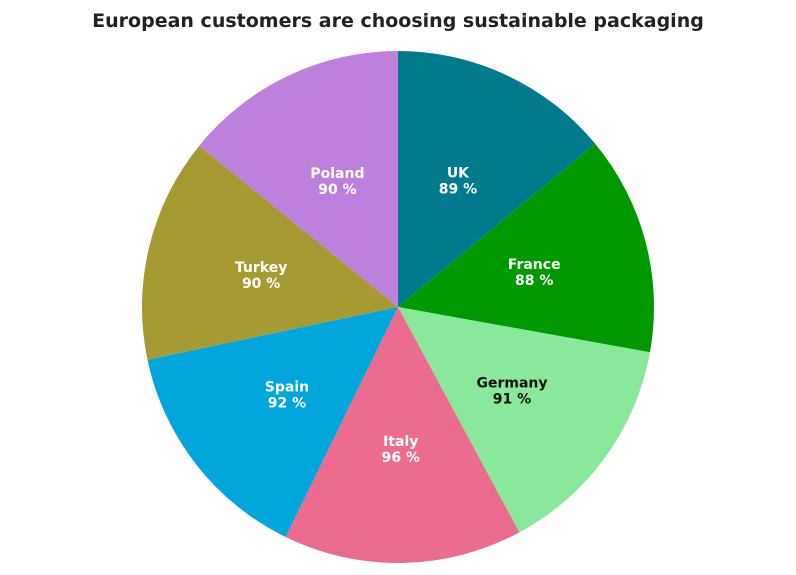  What do you see at coordinates (497, 179) in the screenshot?
I see `pie-slice-uk` at bounding box center [497, 179].